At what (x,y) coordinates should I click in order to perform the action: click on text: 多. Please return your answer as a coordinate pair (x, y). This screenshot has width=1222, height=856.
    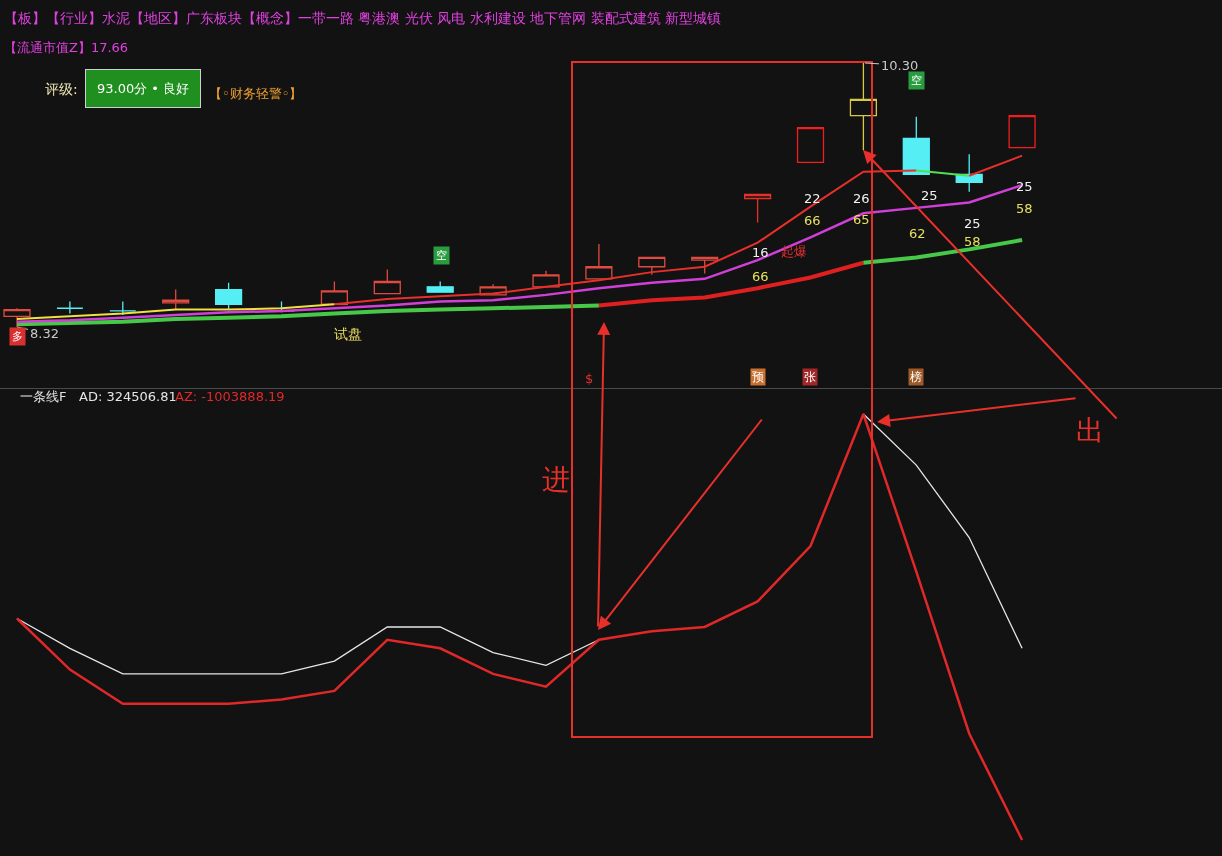
    Looking at the image, I should click on (17, 336).